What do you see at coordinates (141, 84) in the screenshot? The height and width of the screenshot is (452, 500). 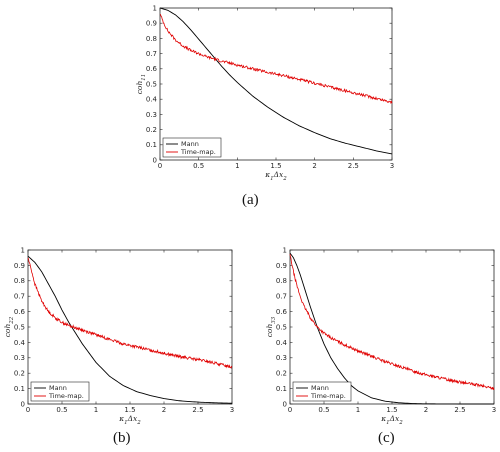 I see `y-axis-label: coh11` at bounding box center [141, 84].